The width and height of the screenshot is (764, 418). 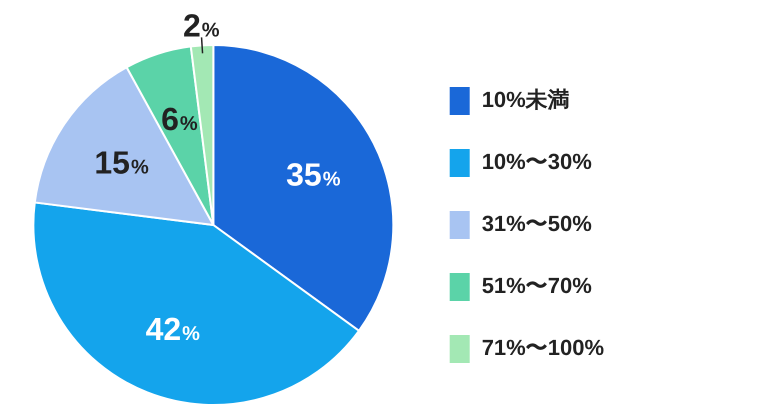 I want to click on data-label: 15%, so click(x=121, y=162).